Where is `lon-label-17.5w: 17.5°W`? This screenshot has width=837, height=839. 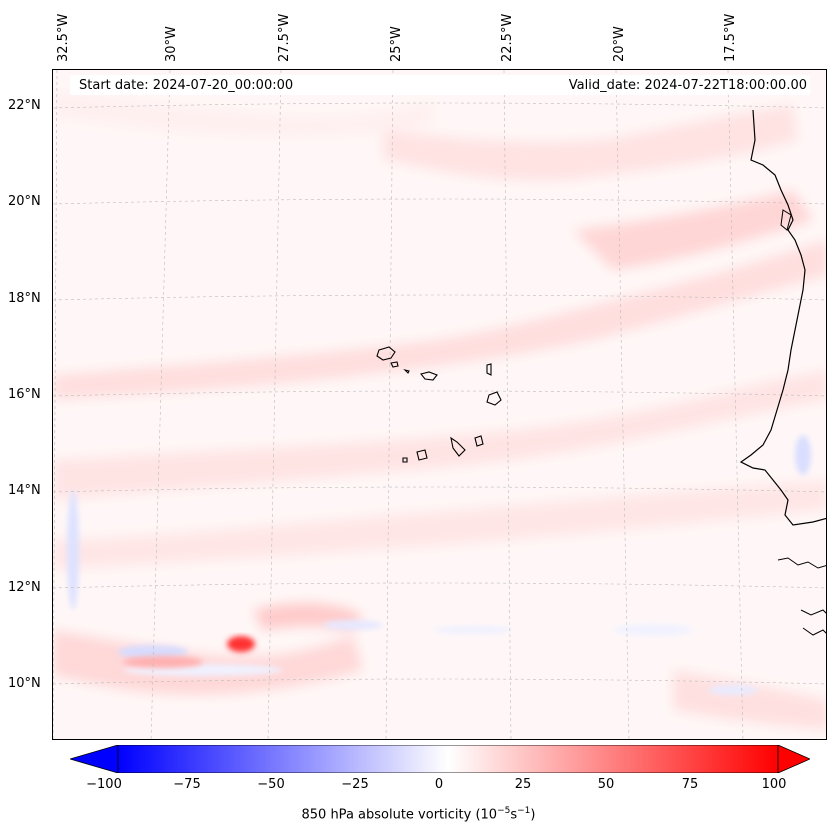
lon-label-17.5w: 17.5°W is located at coordinates (730, 37).